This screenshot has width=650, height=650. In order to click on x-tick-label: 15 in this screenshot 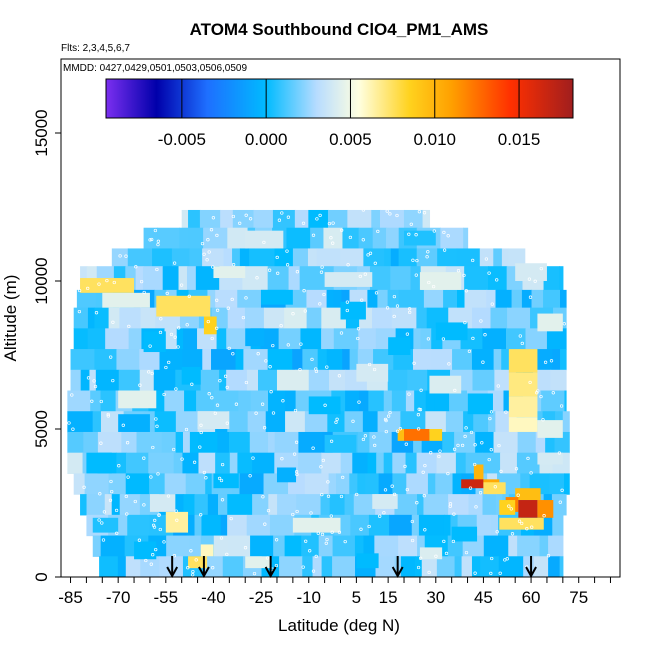, I will do `click(388, 597)`.